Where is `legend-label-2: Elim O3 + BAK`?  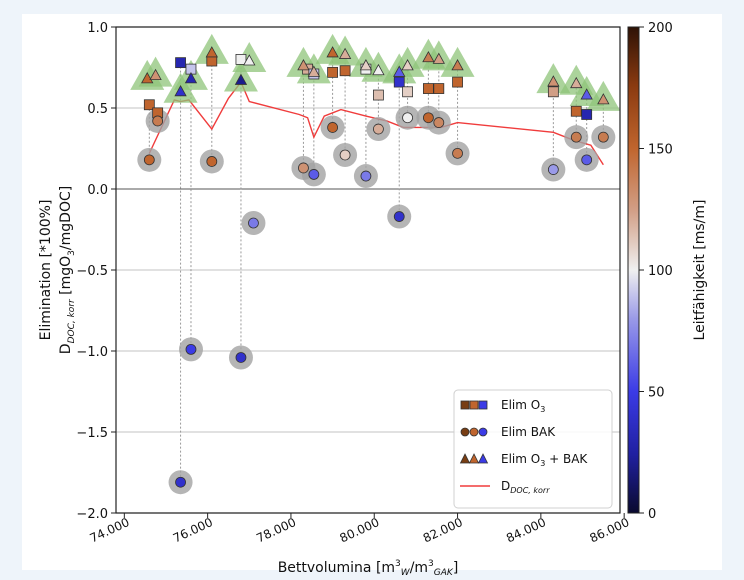
legend-label-2: Elim O3 + BAK is located at coordinates (544, 460).